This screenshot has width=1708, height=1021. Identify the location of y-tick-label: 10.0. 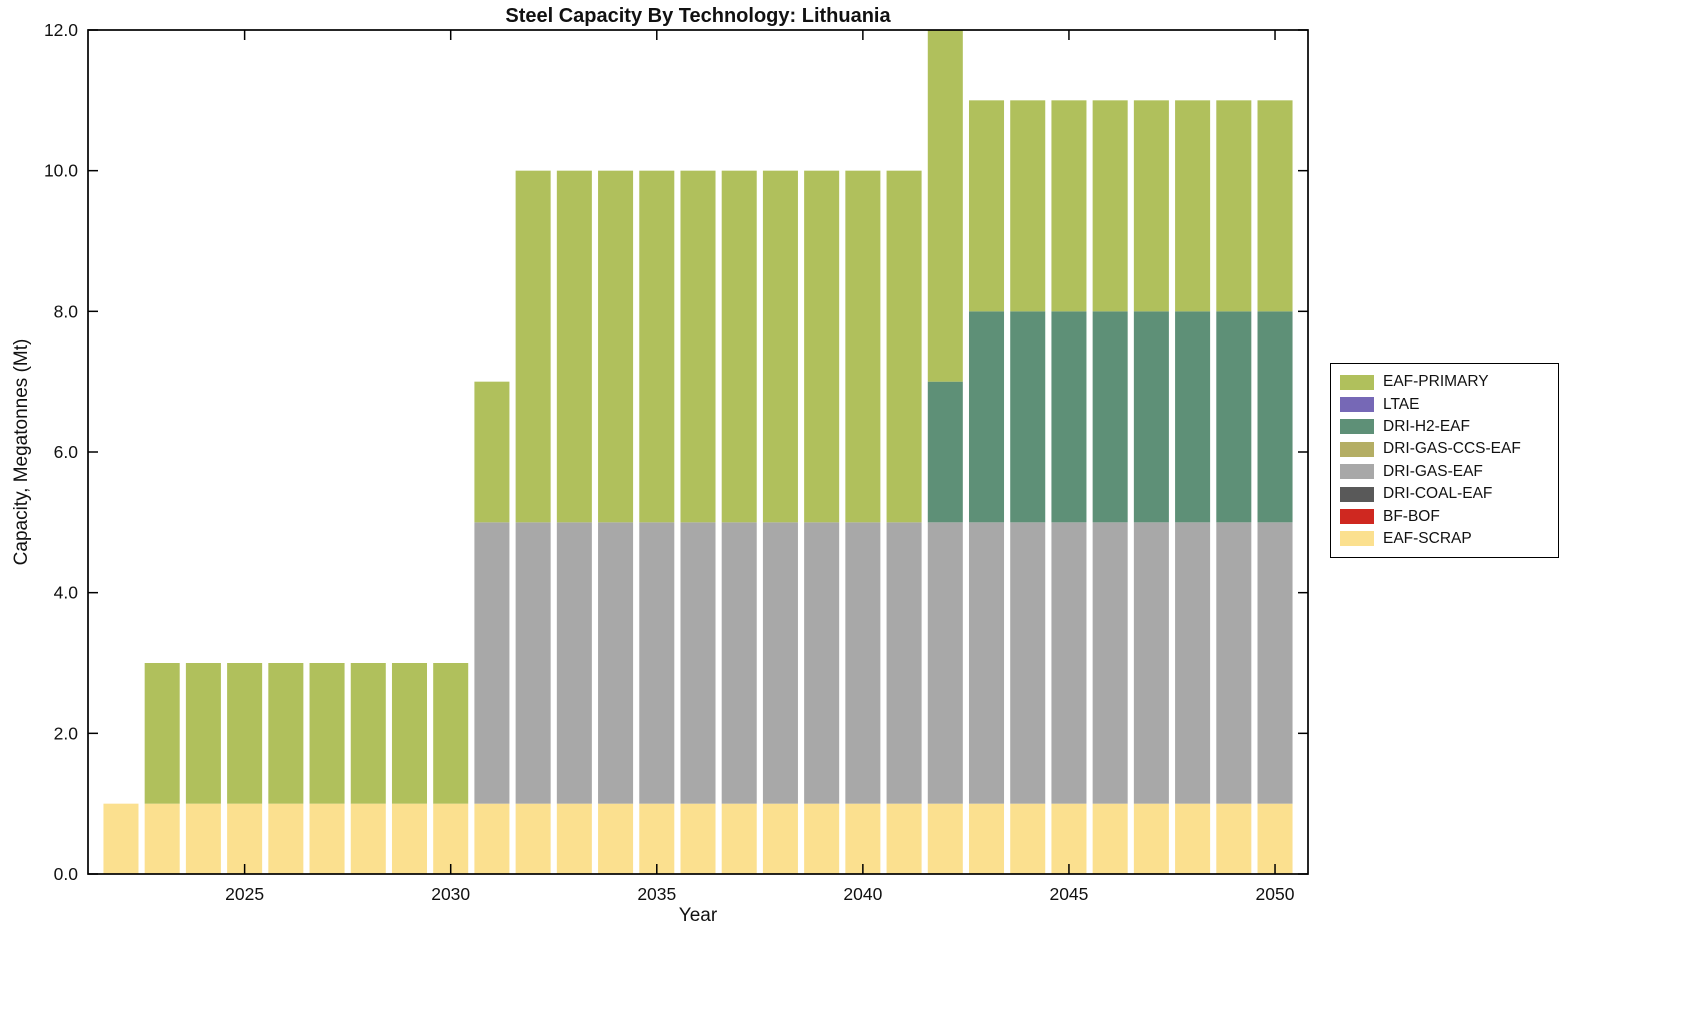
(61, 171).